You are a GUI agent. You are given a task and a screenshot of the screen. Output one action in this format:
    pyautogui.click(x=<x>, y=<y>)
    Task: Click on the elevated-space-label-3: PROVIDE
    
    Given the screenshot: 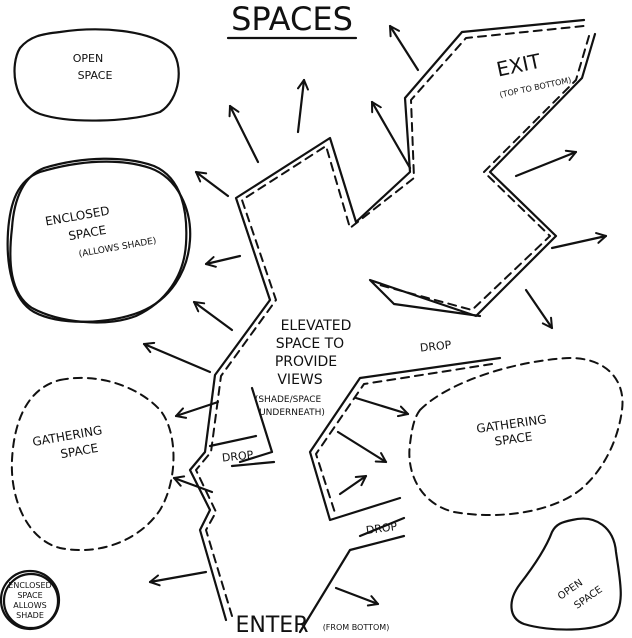 What is the action you would take?
    pyautogui.click(x=306, y=362)
    